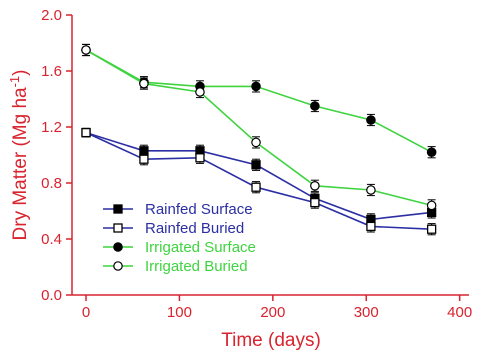 This screenshot has width=481, height=354. What do you see at coordinates (179, 312) in the screenshot?
I see `x-tick-label: 100` at bounding box center [179, 312].